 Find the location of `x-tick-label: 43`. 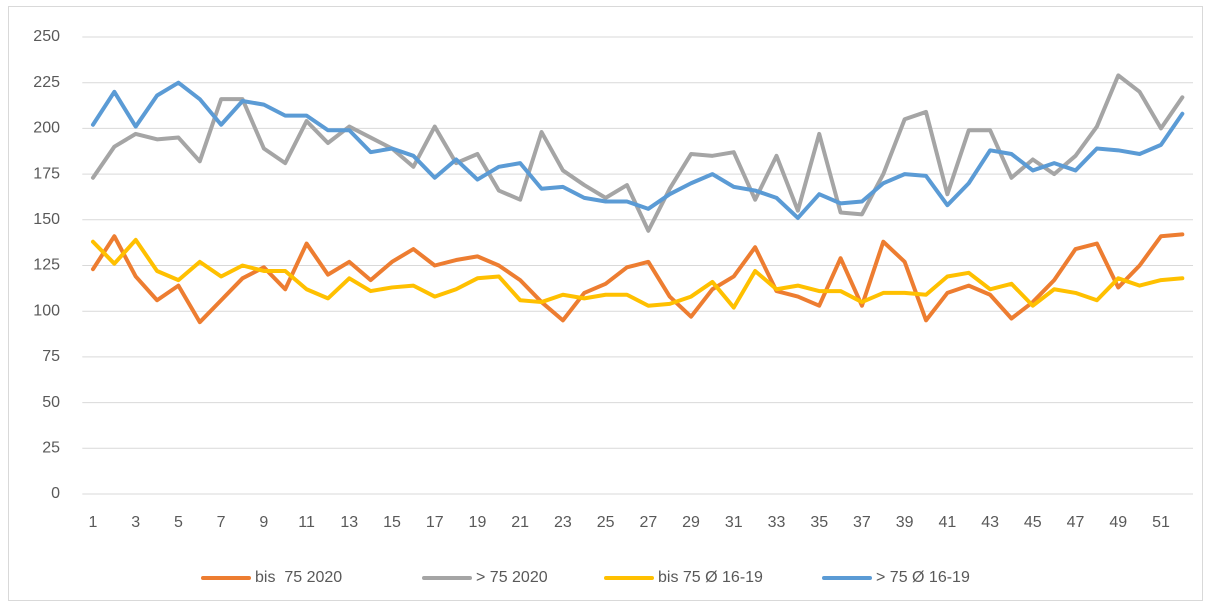

x-tick-label: 43 is located at coordinates (990, 522).